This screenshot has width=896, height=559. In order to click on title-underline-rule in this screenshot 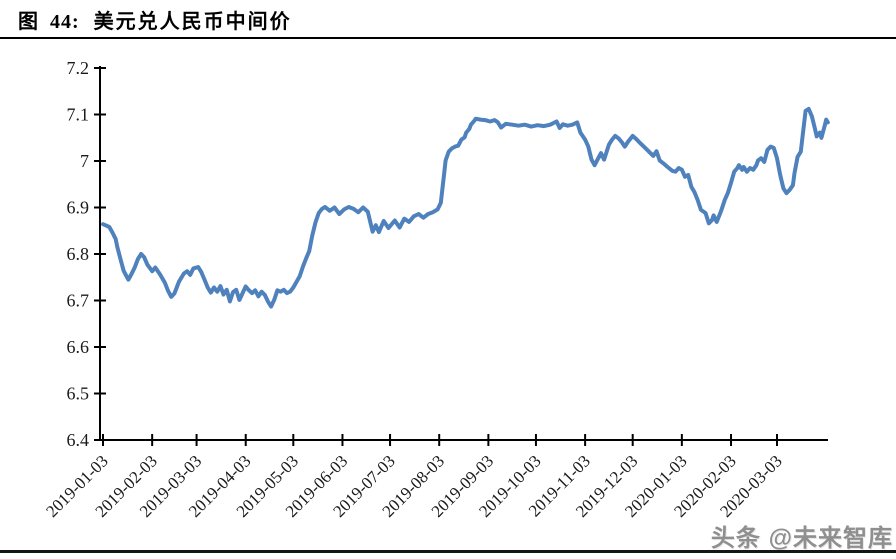, I will do `click(448, 38)`.